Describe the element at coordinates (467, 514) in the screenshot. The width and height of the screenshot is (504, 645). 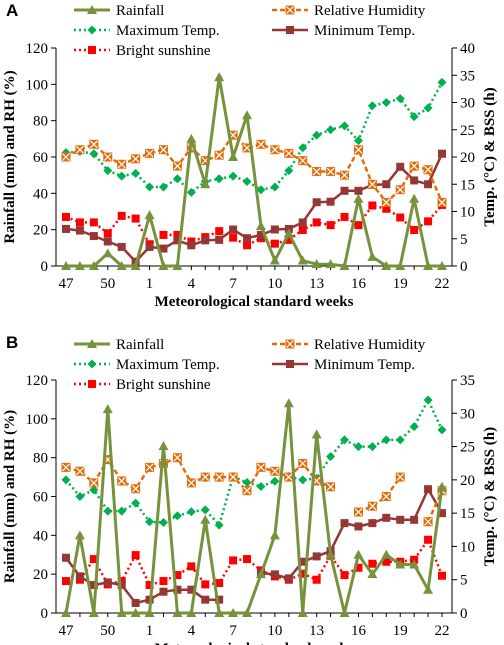
I see `y-tick-label-right: 15` at that location.